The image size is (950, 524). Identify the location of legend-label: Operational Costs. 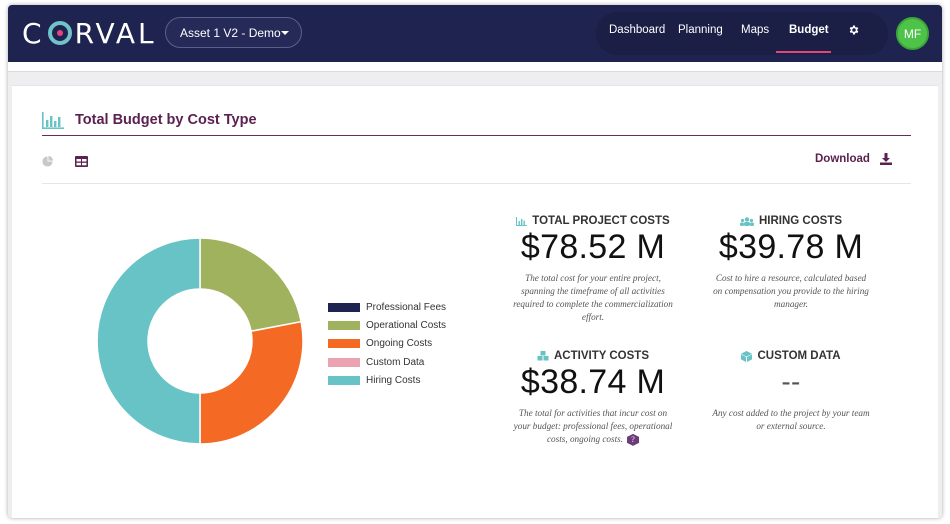
(406, 325).